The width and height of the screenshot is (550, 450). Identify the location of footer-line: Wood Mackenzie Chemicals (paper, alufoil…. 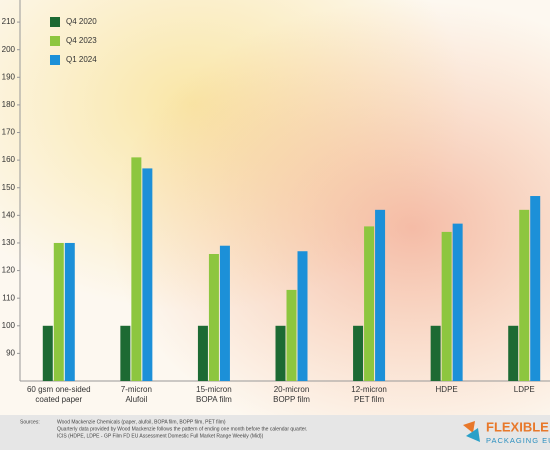
(141, 422).